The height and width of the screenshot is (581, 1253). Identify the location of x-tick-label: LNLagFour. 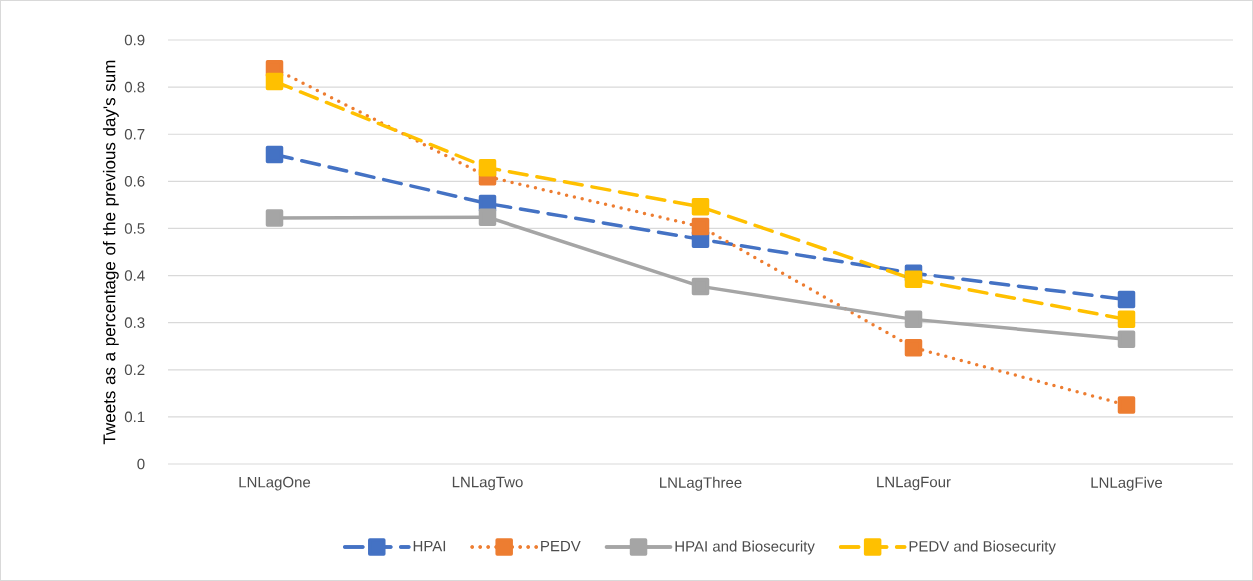
(914, 483).